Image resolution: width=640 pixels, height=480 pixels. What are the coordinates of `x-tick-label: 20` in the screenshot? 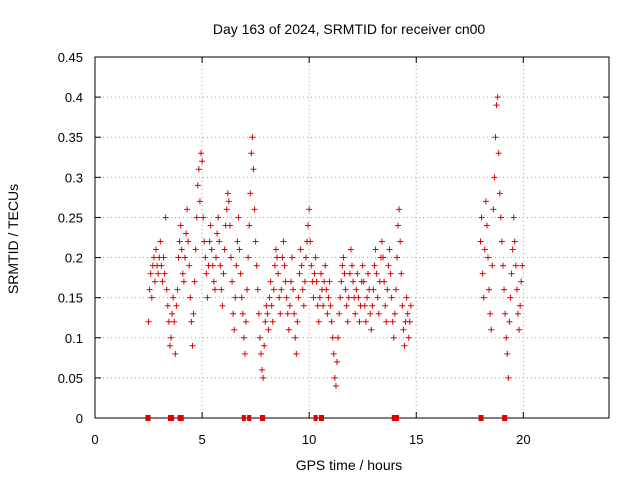 It's located at (523, 439).